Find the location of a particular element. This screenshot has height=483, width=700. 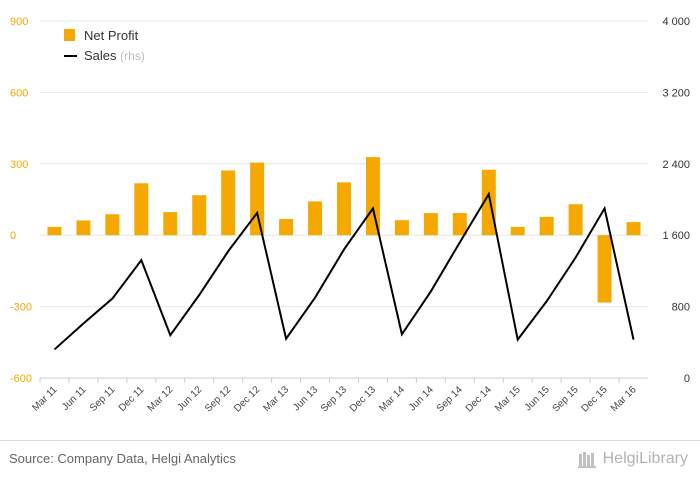

y-right-tick-label: 2 400 is located at coordinates (676, 165).